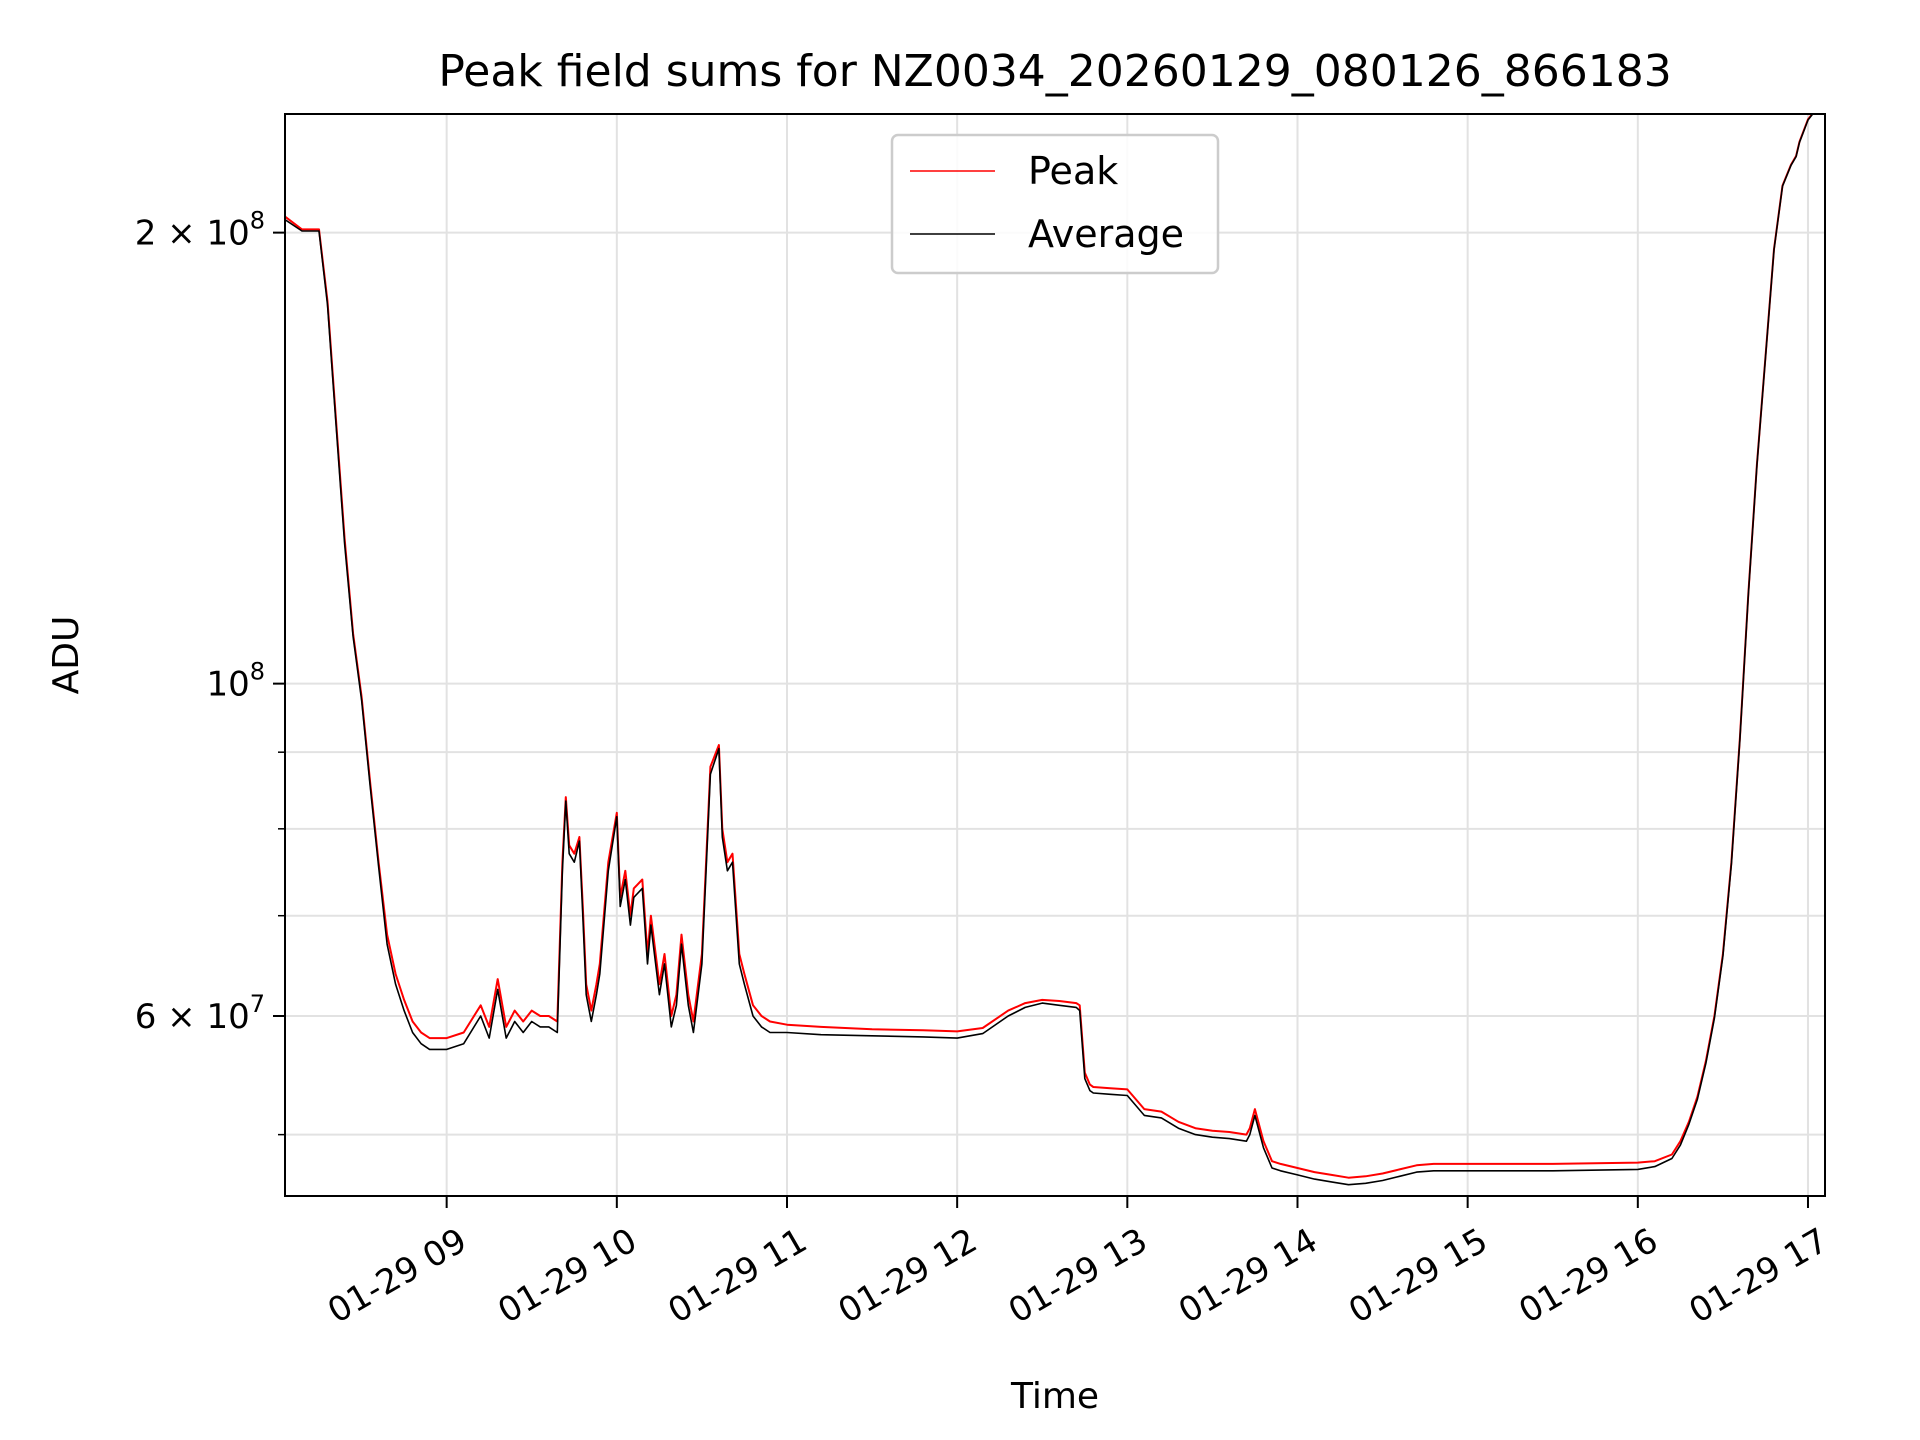  Describe the element at coordinates (1106, 234) in the screenshot. I see `legend-label-average: Average` at that location.